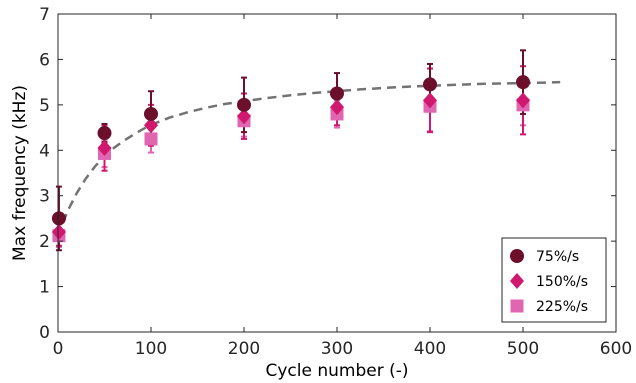 The width and height of the screenshot is (636, 383). Describe the element at coordinates (244, 349) in the screenshot. I see `x-tick-label: 200` at that location.